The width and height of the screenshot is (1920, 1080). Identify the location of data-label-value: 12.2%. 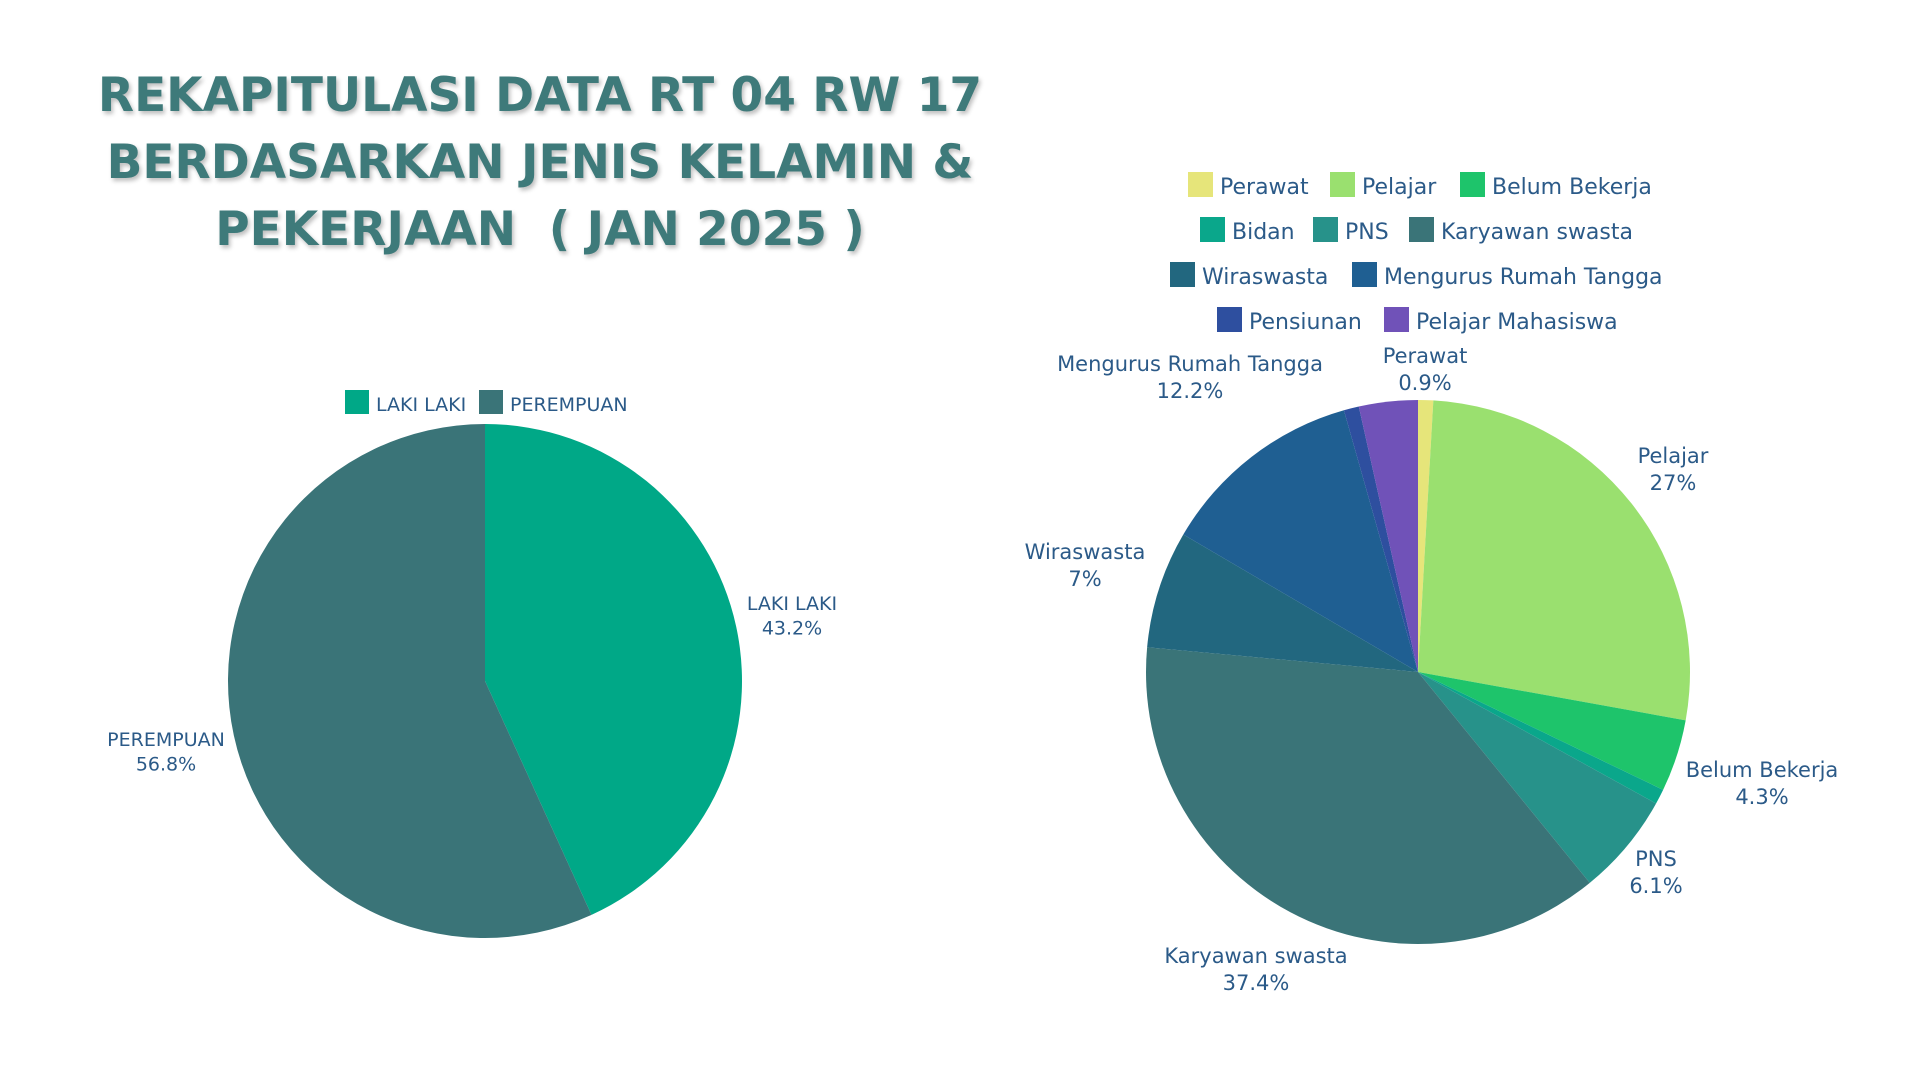
(1190, 391).